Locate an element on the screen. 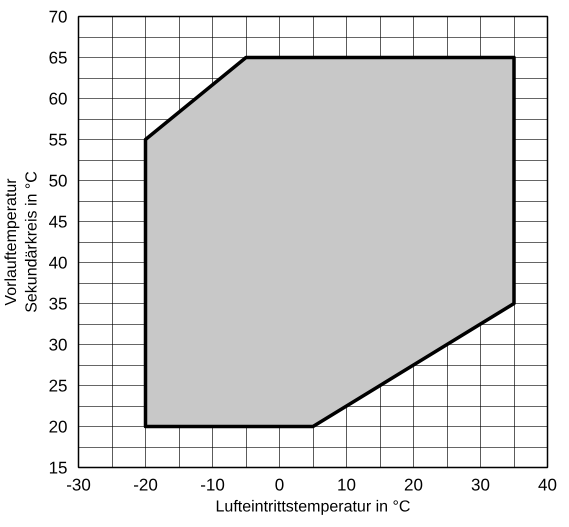 The width and height of the screenshot is (569, 527). y-tick-label: 50 is located at coordinates (58, 181).